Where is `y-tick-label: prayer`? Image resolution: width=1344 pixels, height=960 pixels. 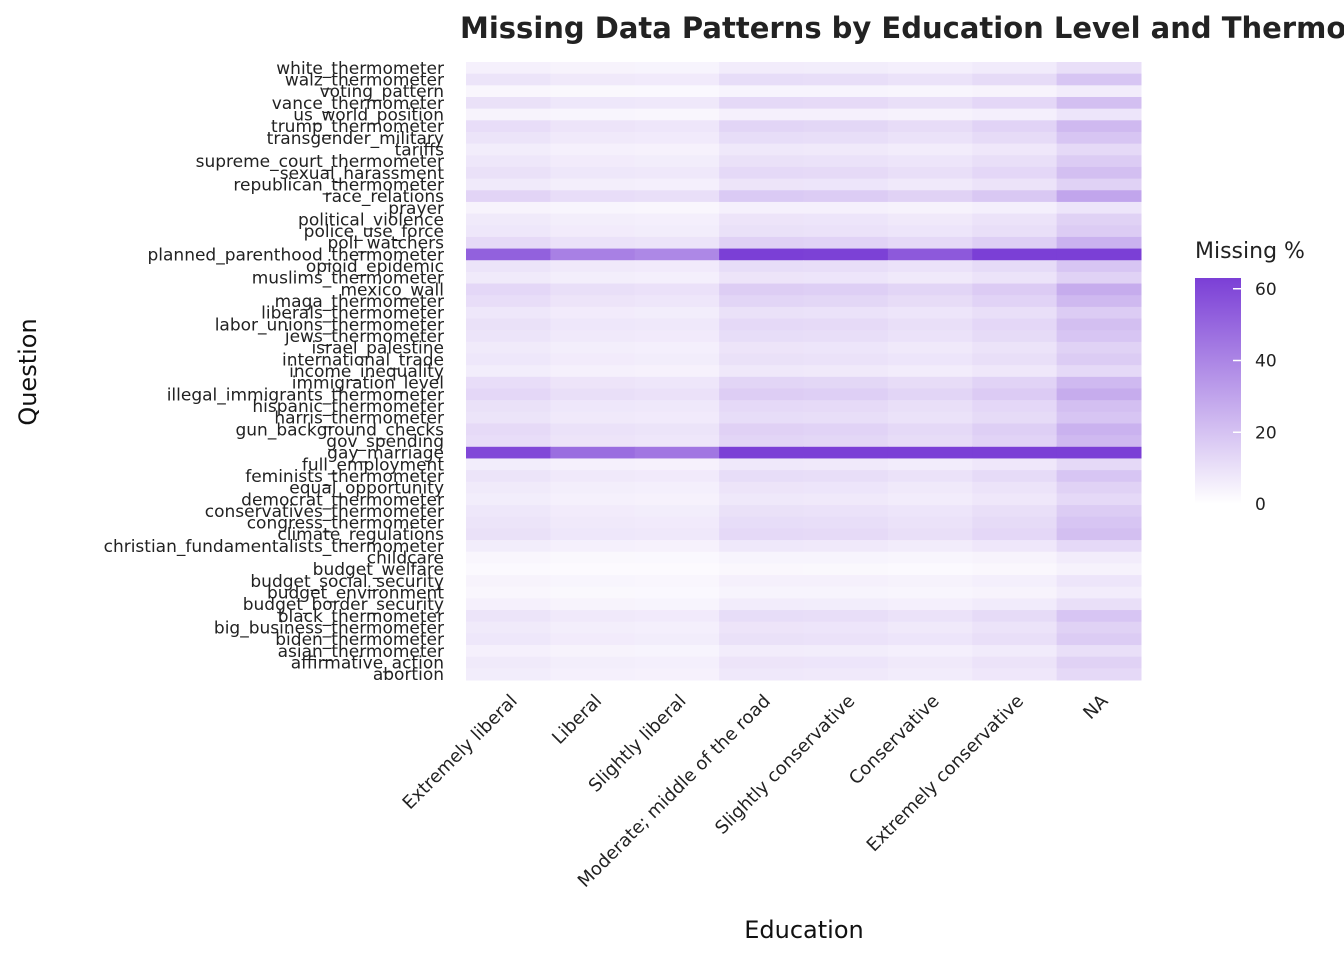
y-tick-label: prayer is located at coordinates (416, 209).